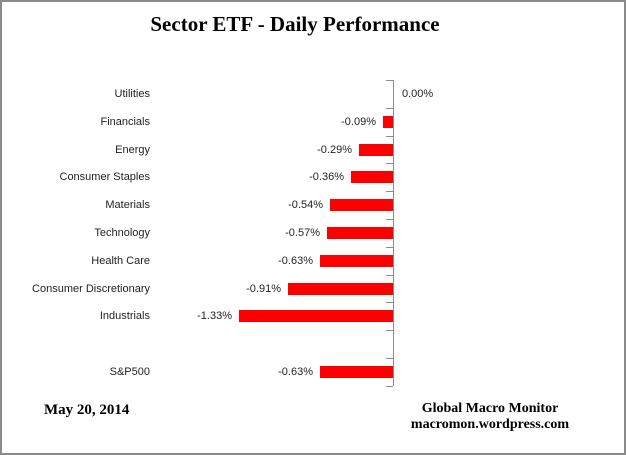  I want to click on value-label: -0.91%, so click(263, 289).